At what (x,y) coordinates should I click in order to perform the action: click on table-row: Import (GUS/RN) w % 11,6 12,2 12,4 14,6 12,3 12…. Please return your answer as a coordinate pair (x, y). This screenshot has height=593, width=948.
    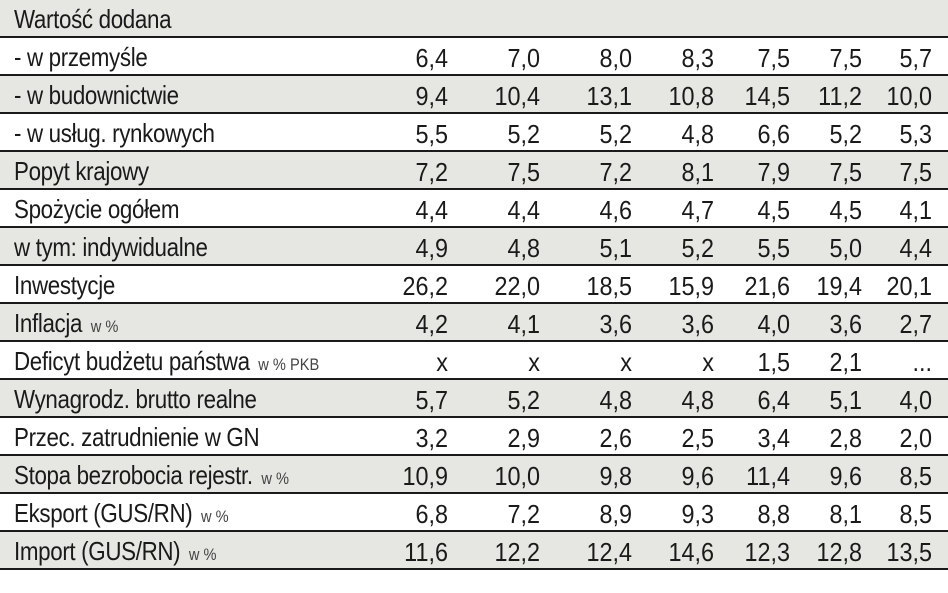
    Looking at the image, I should click on (474, 551).